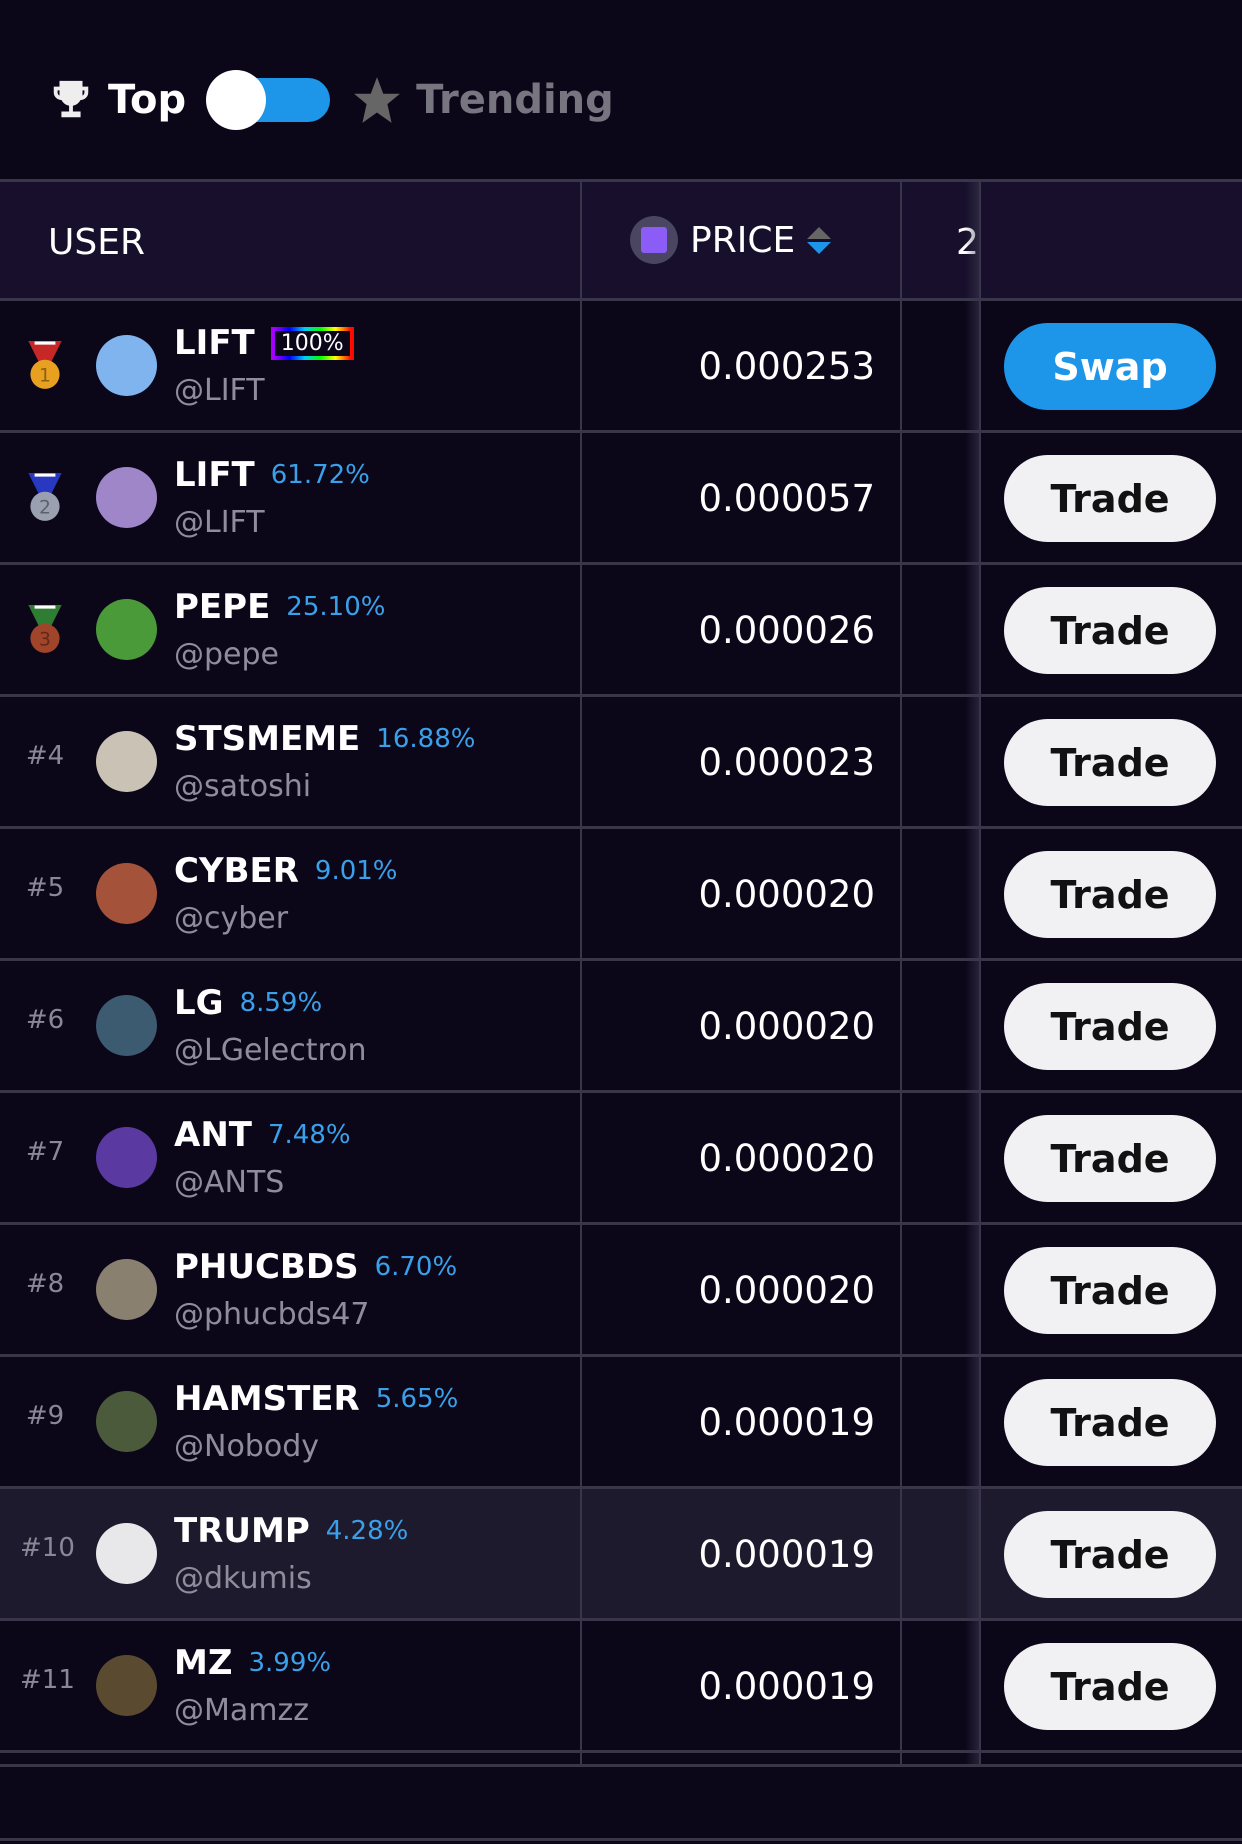 The image size is (1242, 1844). Describe the element at coordinates (147, 100) in the screenshot. I see `top-label: Top` at that location.